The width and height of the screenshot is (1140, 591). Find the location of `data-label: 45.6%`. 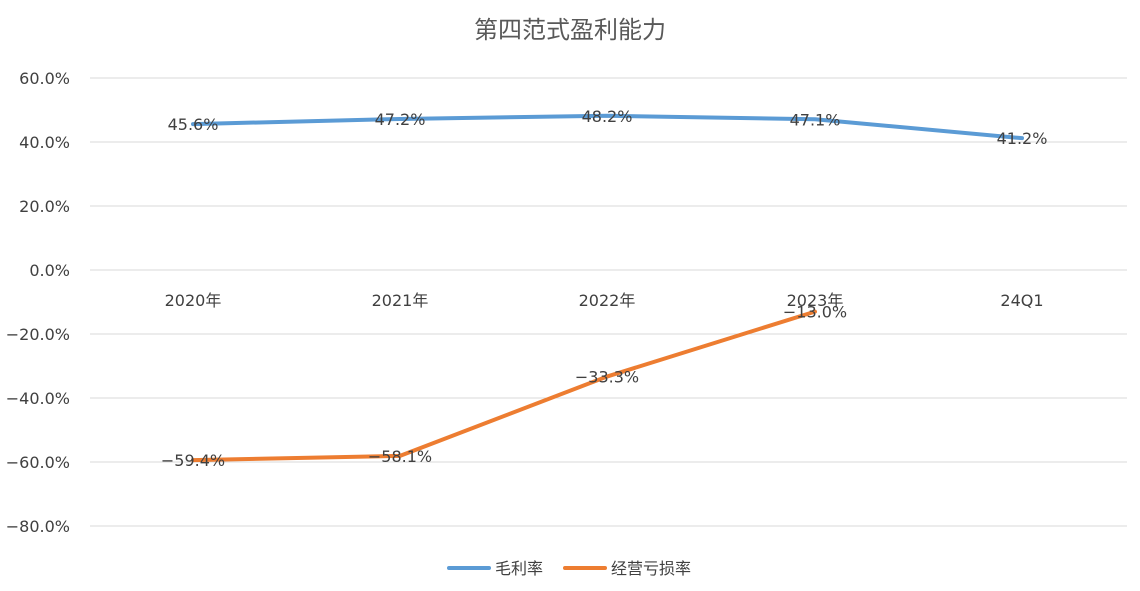

data-label: 45.6% is located at coordinates (193, 124).